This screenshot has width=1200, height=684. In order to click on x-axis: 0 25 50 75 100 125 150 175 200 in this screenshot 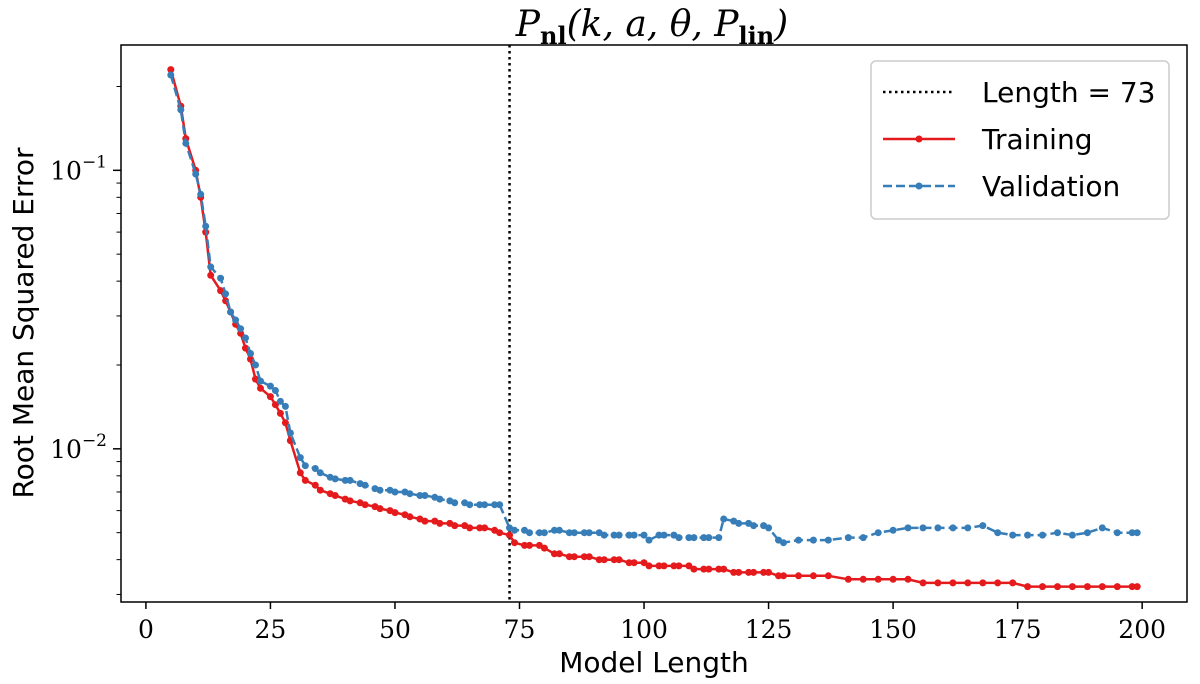, I will do `click(652, 623)`.